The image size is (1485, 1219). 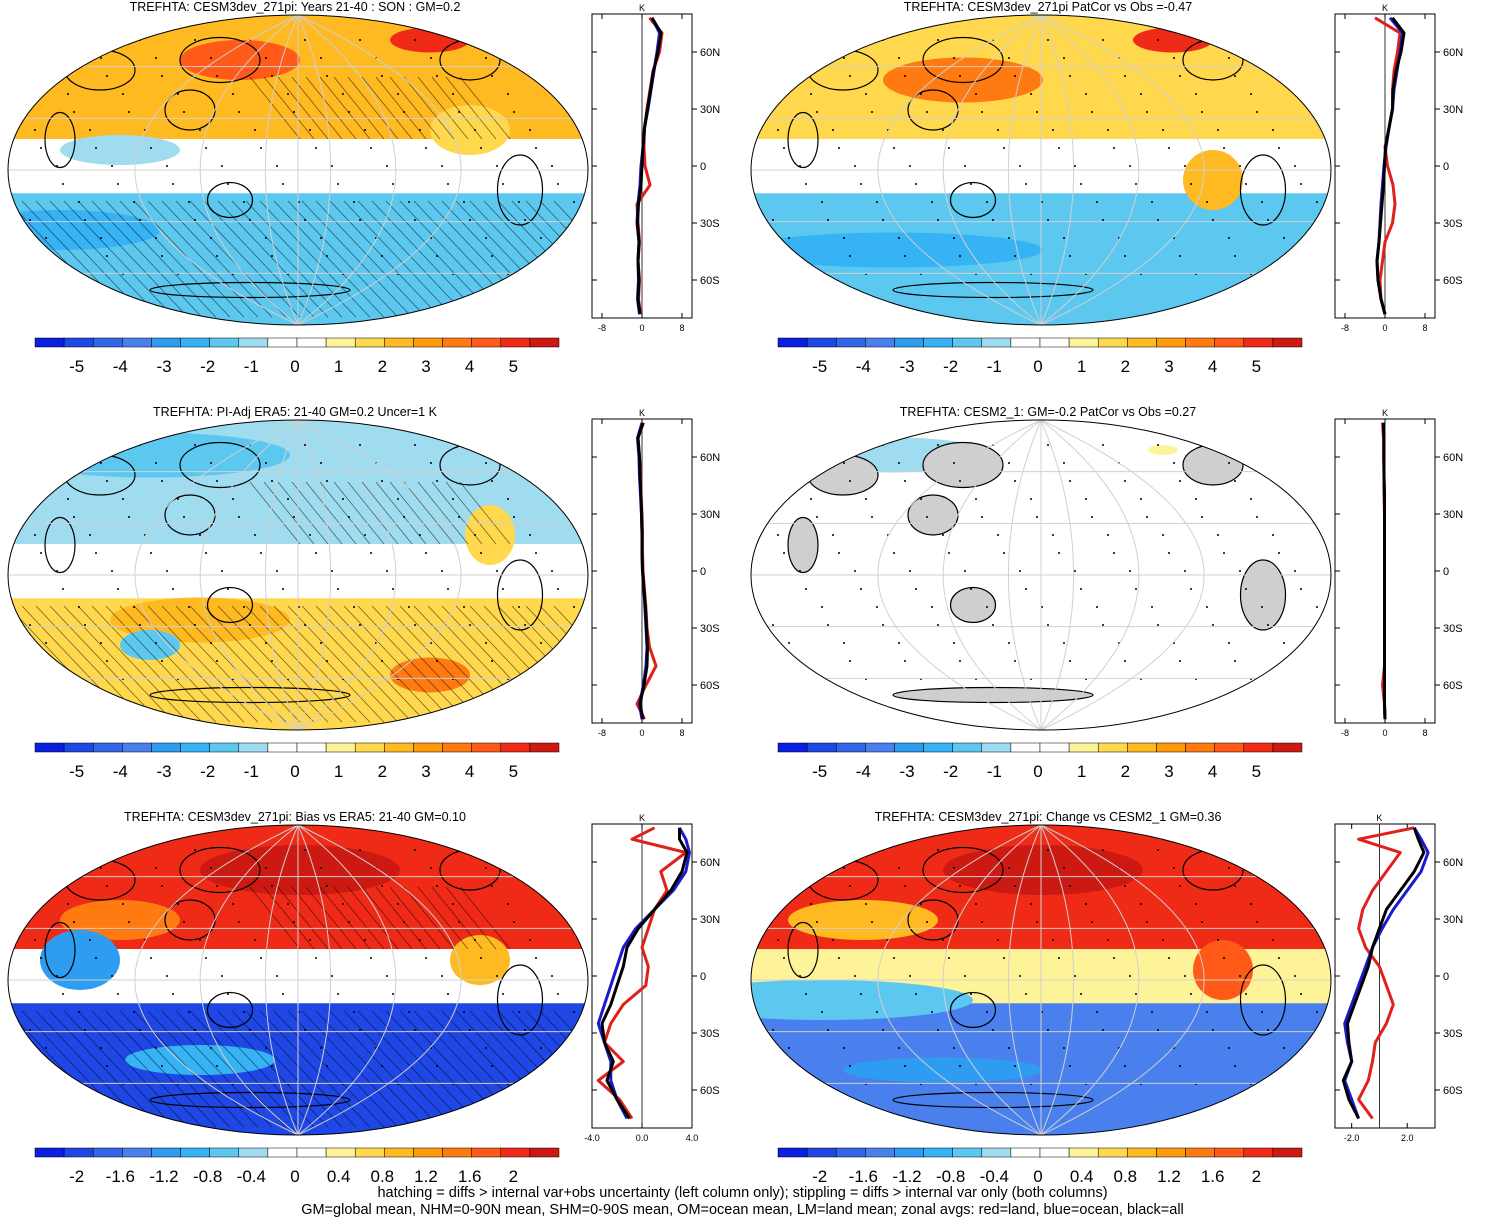 I want to click on zonal-ytick-label: 60N, so click(x=1453, y=458).